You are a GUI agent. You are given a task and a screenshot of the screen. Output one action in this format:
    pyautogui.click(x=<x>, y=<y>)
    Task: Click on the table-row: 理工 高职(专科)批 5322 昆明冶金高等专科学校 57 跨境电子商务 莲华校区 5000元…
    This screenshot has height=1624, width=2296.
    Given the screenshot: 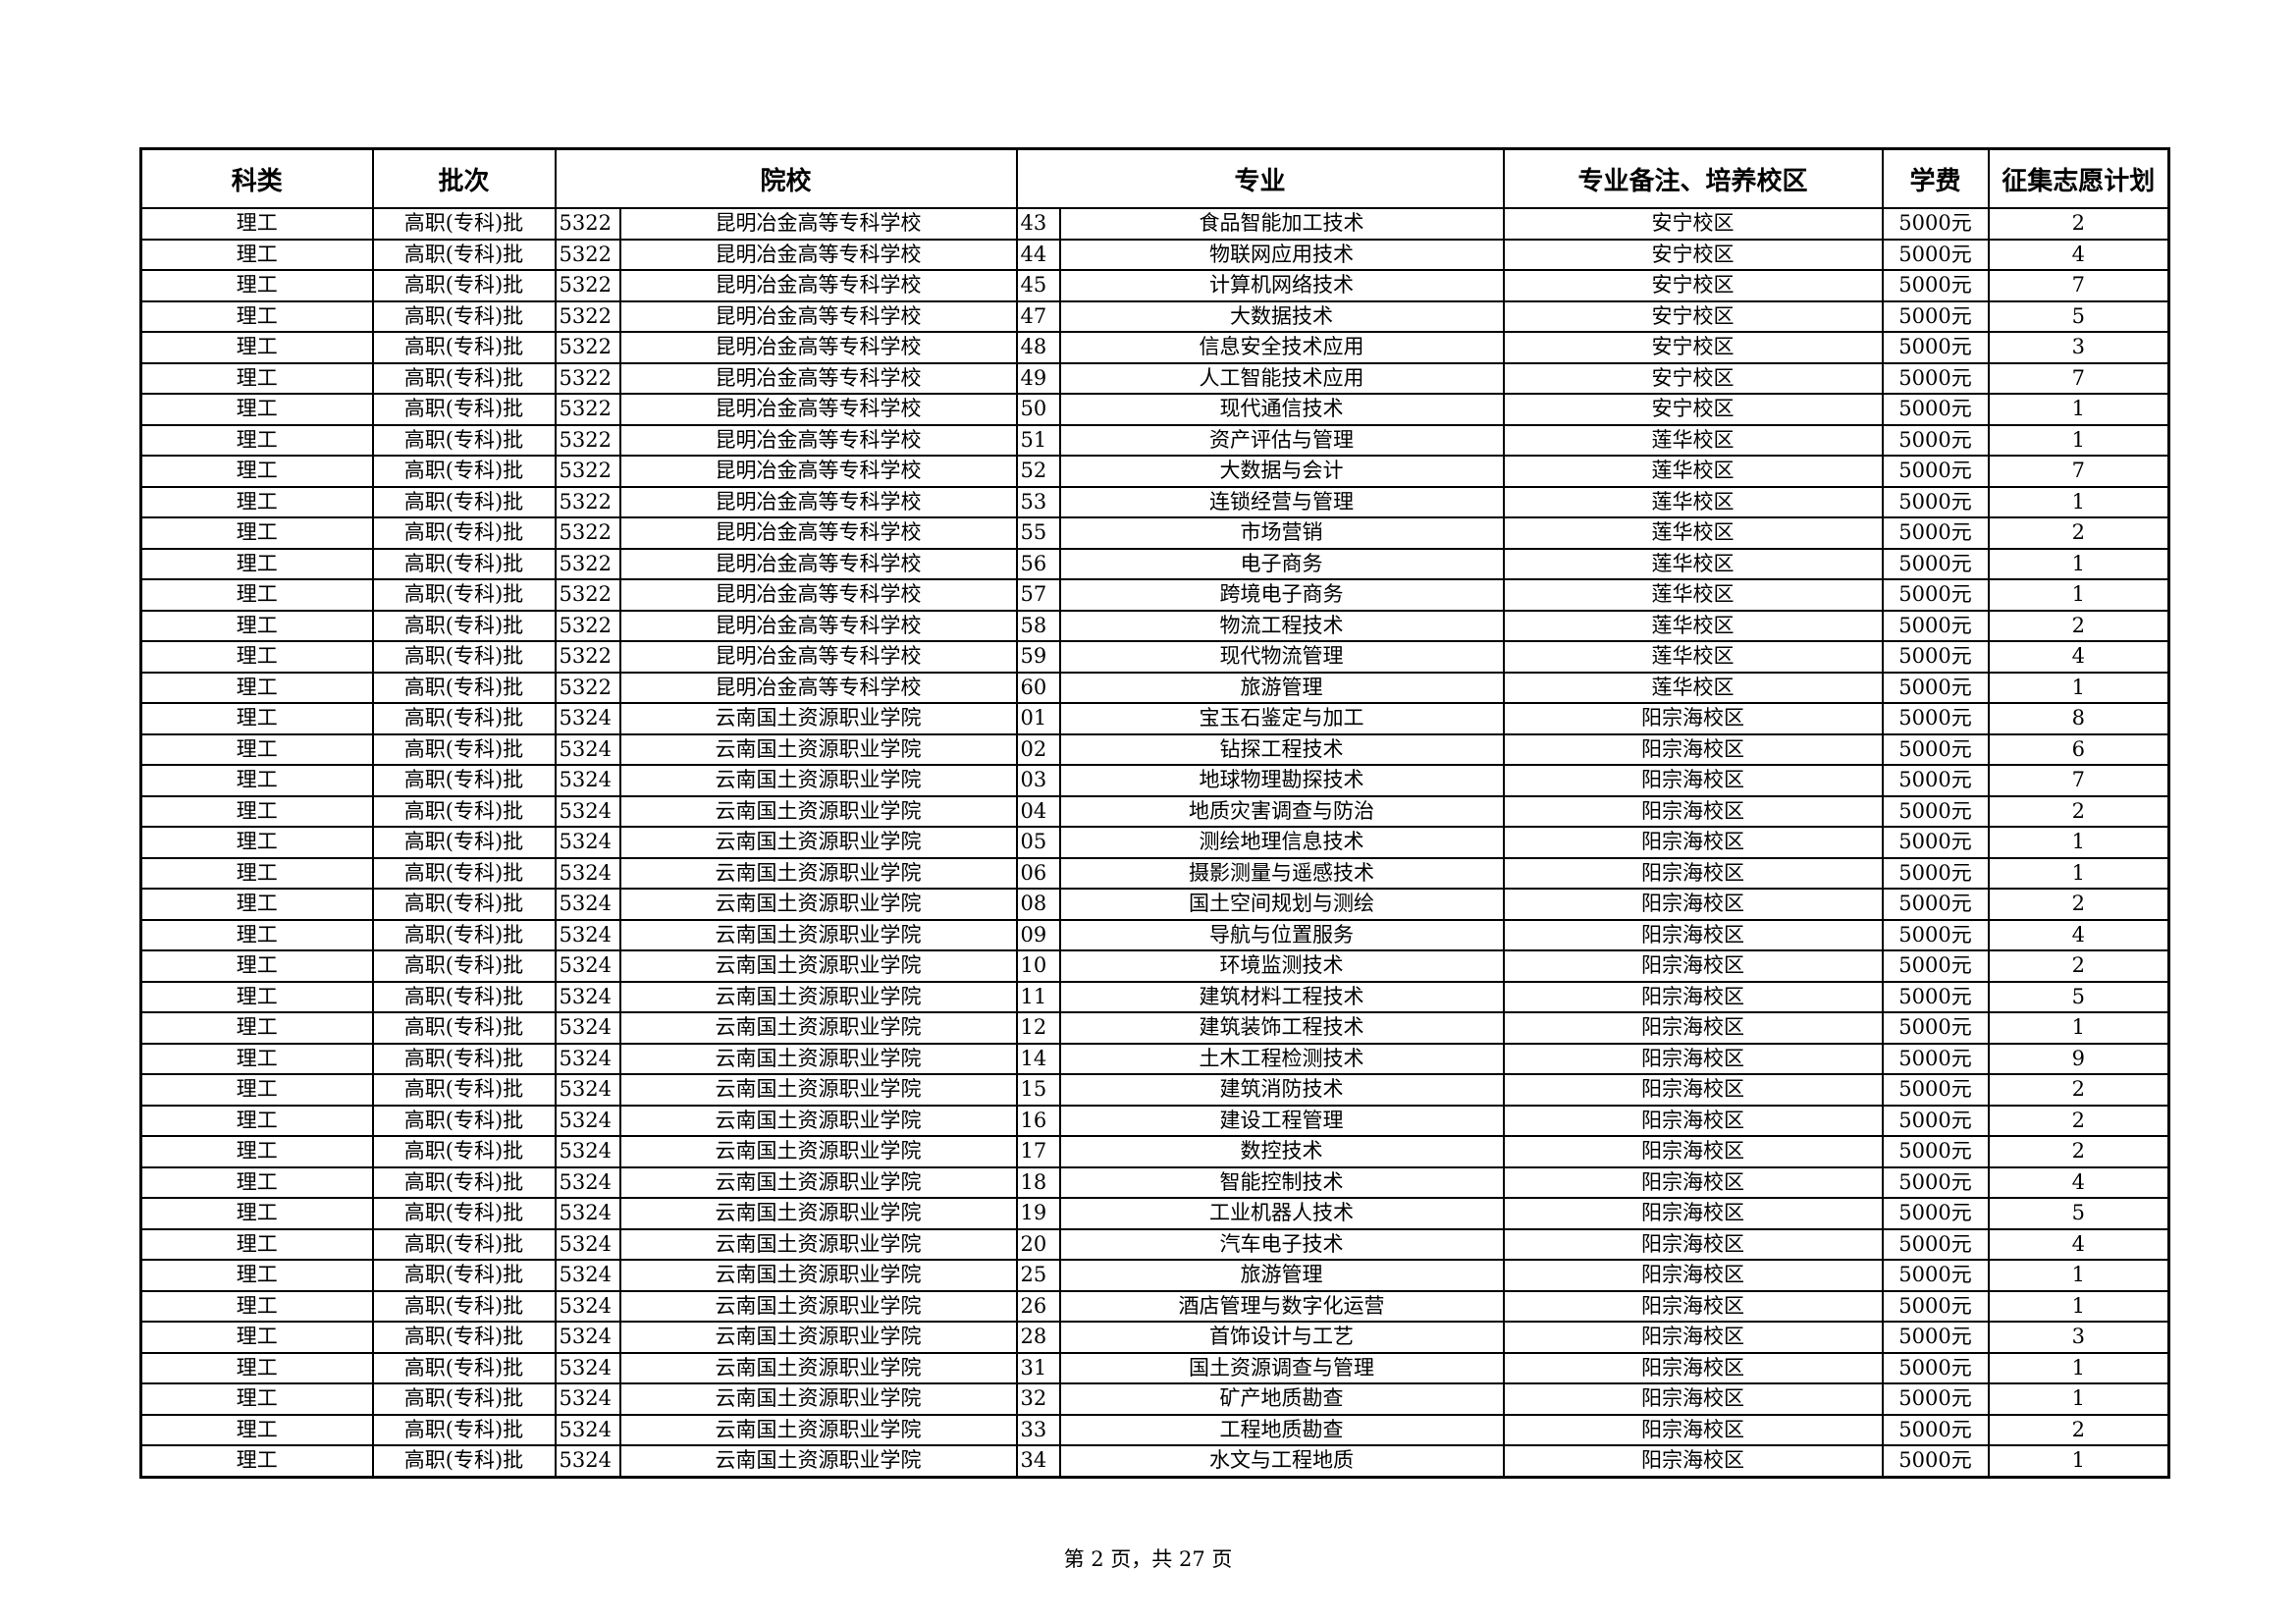 What is the action you would take?
    pyautogui.click(x=1154, y=595)
    